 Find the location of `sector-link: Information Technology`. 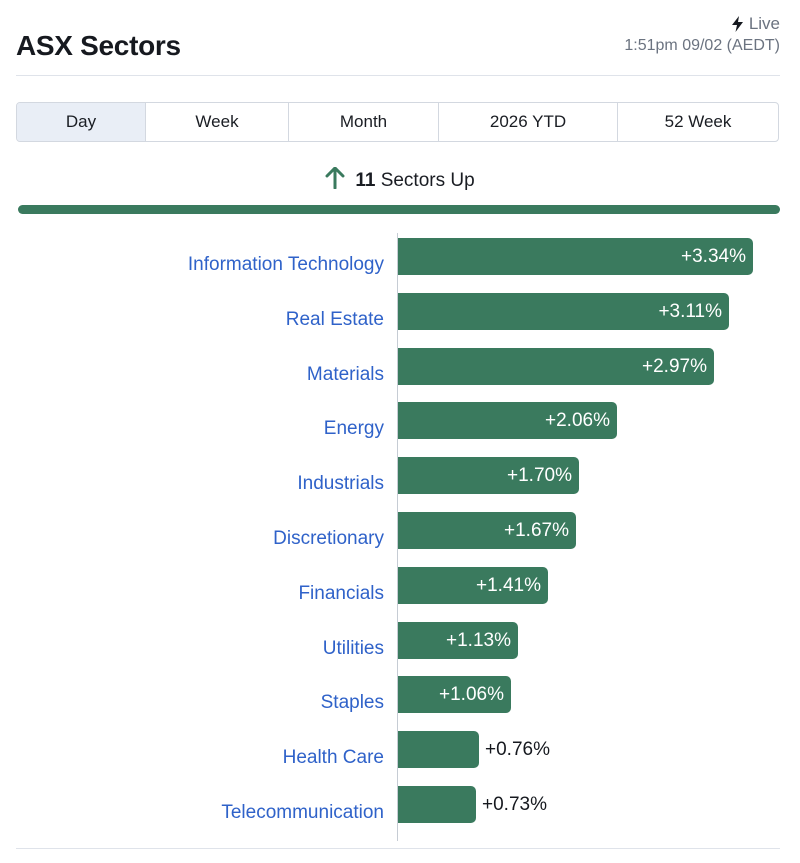

sector-link: Information Technology is located at coordinates (285, 264).